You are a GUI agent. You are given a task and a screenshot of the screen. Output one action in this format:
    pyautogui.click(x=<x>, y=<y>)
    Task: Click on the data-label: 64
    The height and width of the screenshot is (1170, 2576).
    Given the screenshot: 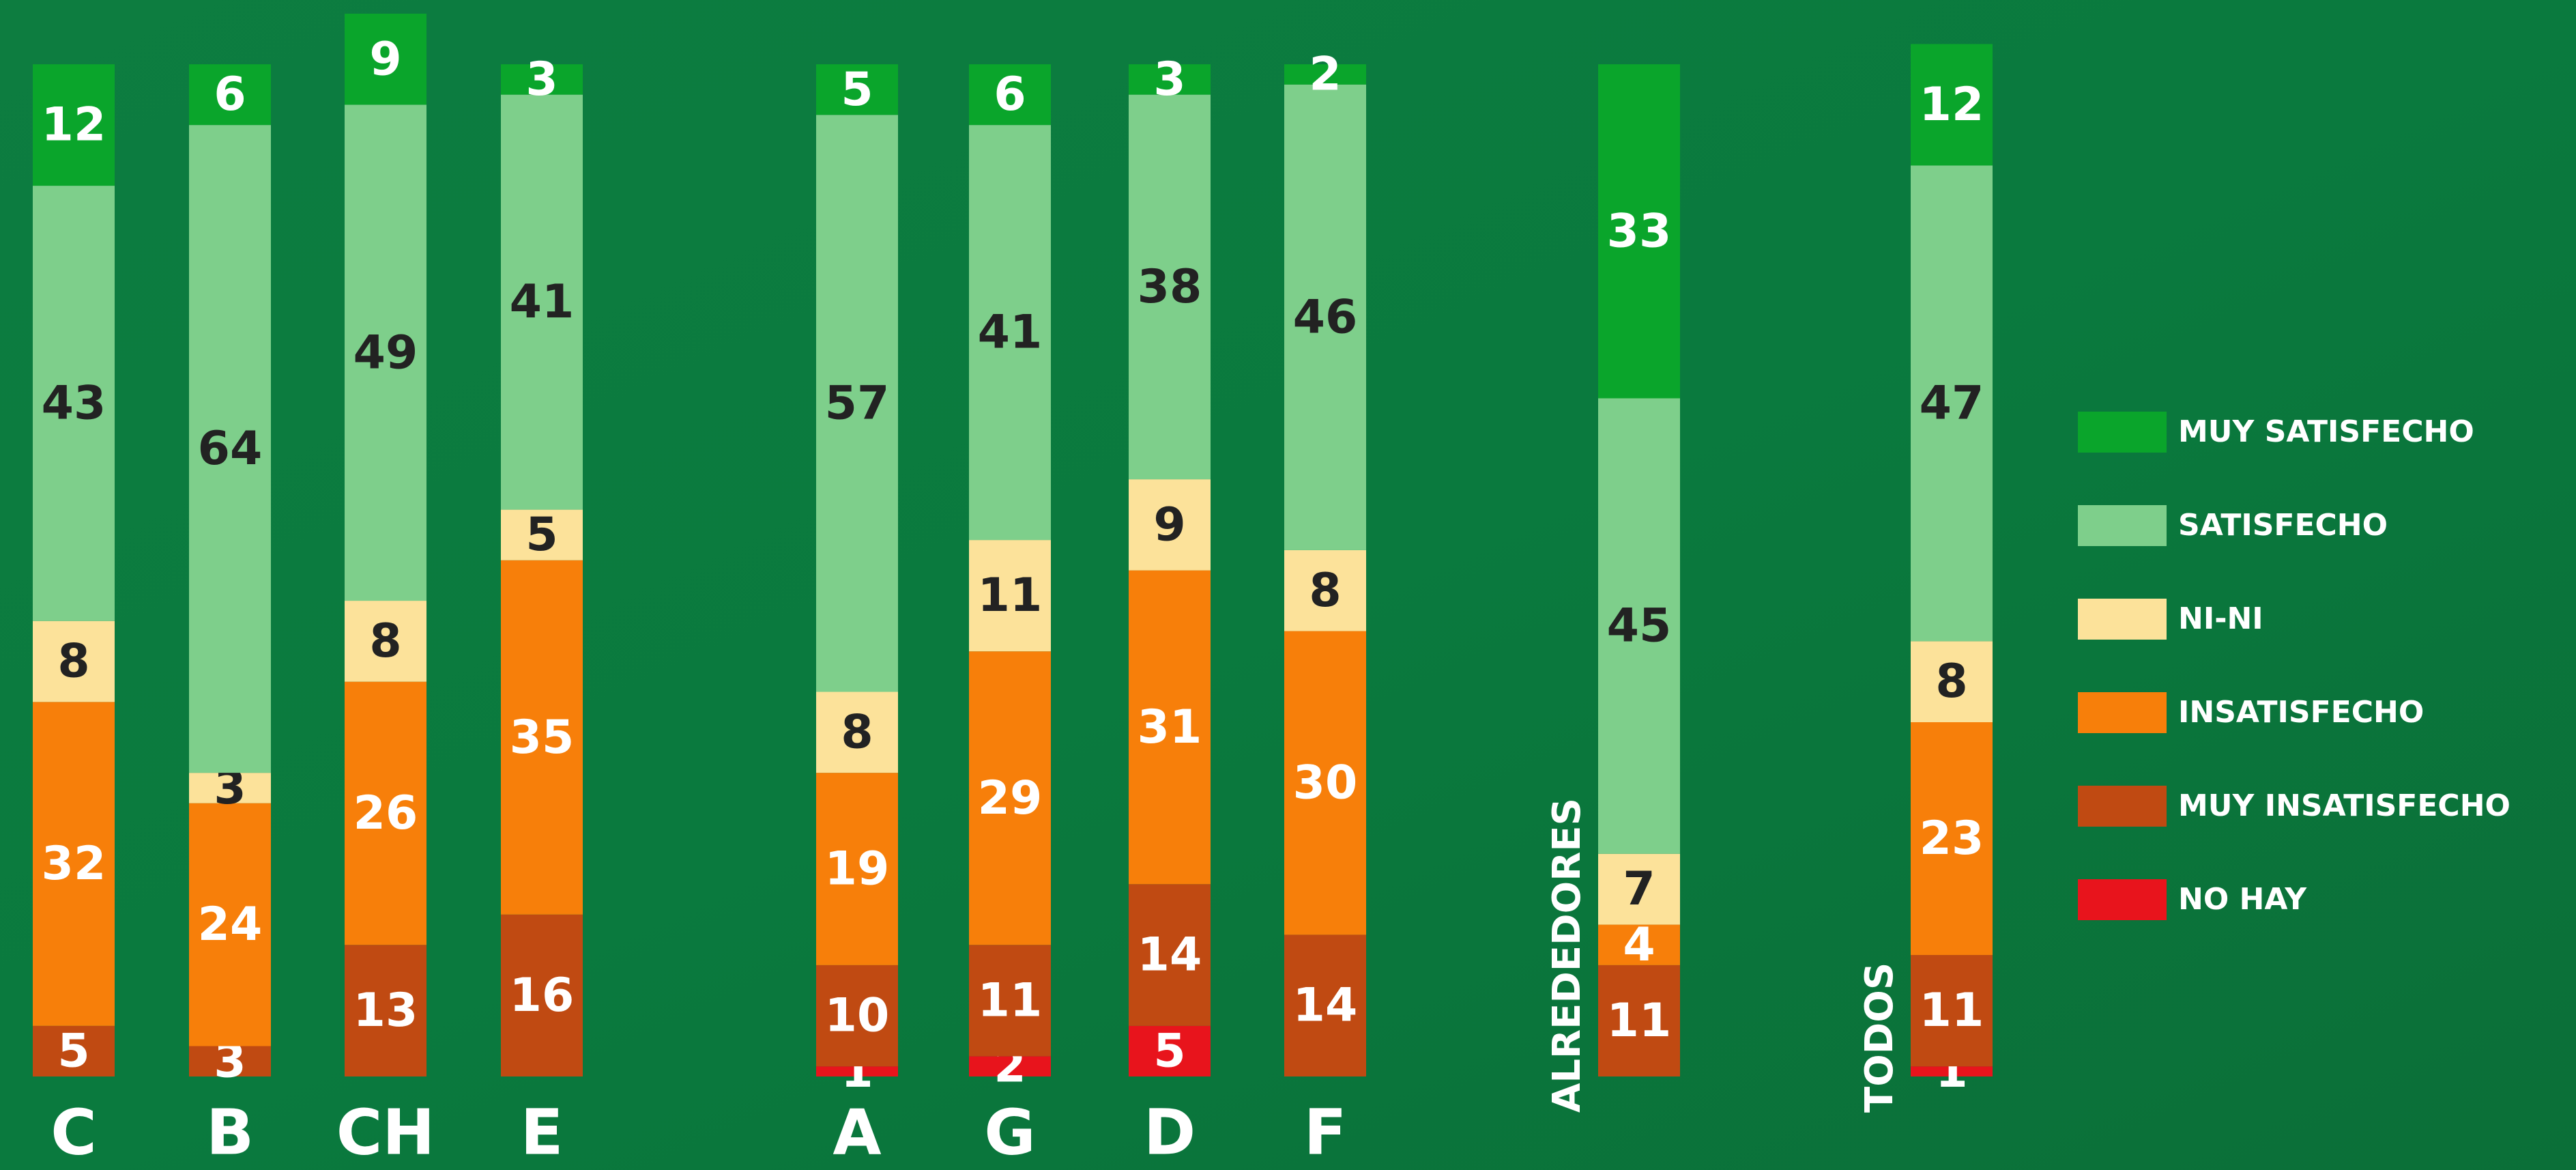 What is the action you would take?
    pyautogui.click(x=230, y=449)
    